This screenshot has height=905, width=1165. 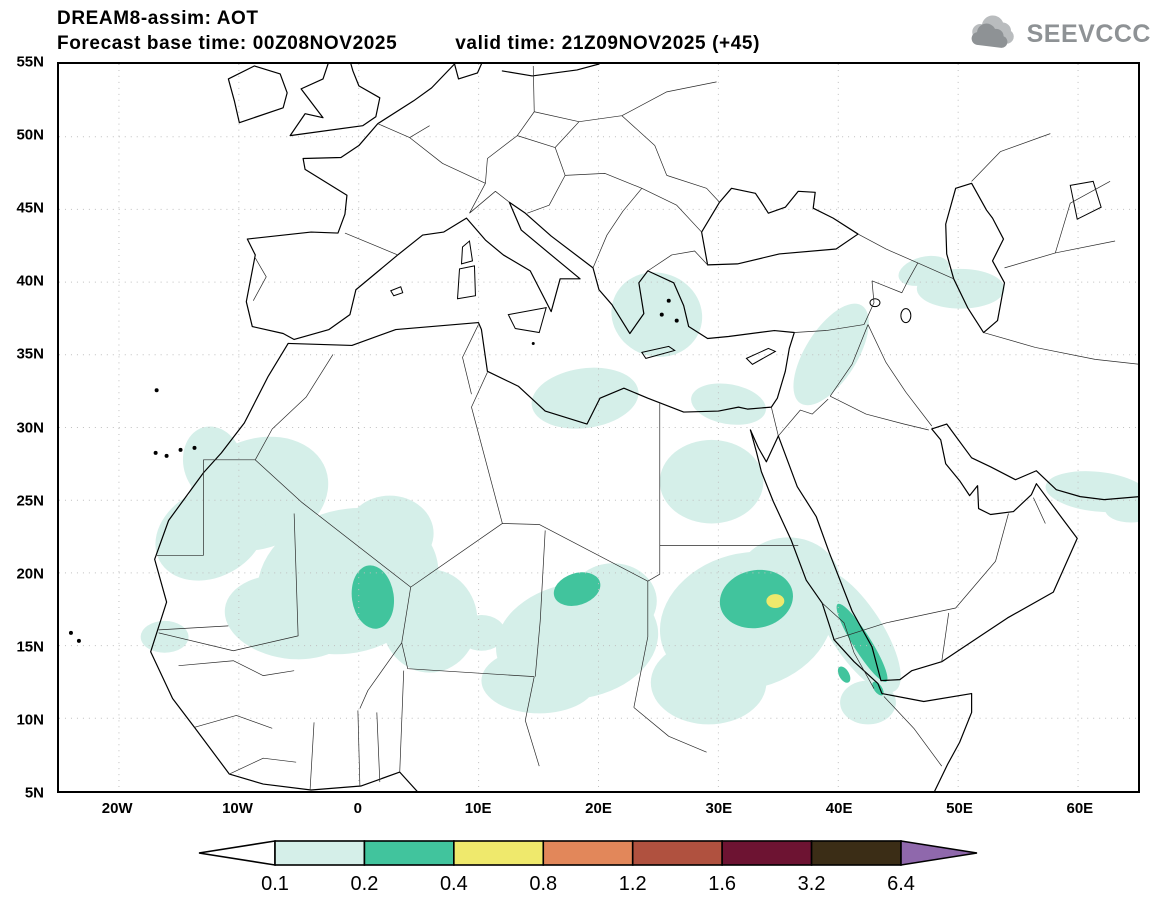 I want to click on lake-aral, so click(x=1085, y=200).